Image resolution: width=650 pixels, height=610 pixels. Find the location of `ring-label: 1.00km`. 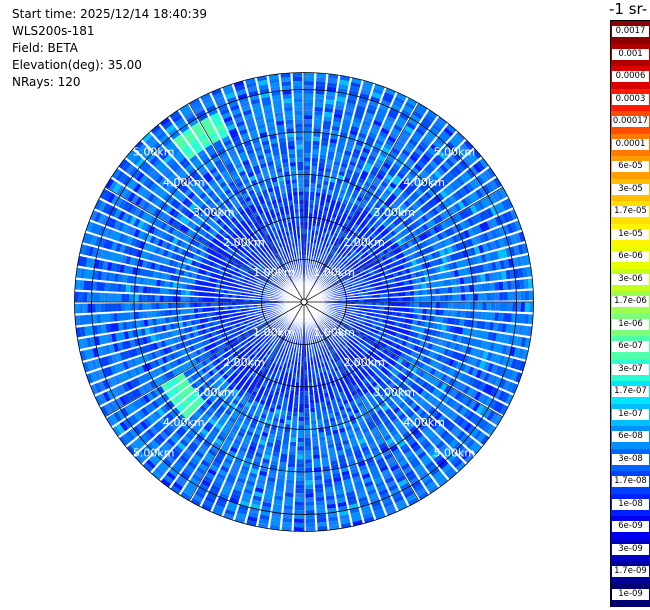

ring-label: 1.00km is located at coordinates (274, 332).